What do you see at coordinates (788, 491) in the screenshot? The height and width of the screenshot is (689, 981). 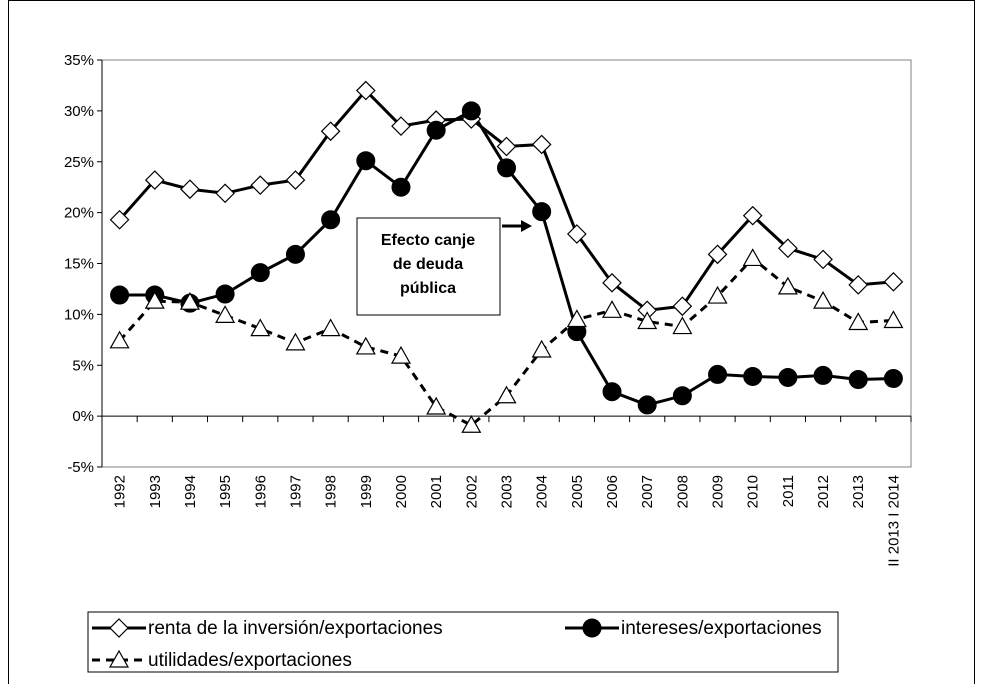 I see `x-tick-label: 2011` at bounding box center [788, 491].